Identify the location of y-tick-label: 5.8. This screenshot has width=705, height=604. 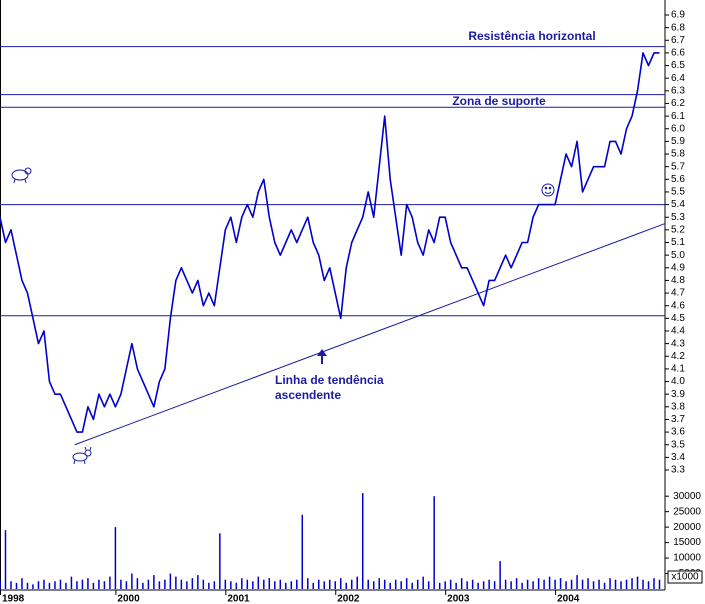
(678, 154).